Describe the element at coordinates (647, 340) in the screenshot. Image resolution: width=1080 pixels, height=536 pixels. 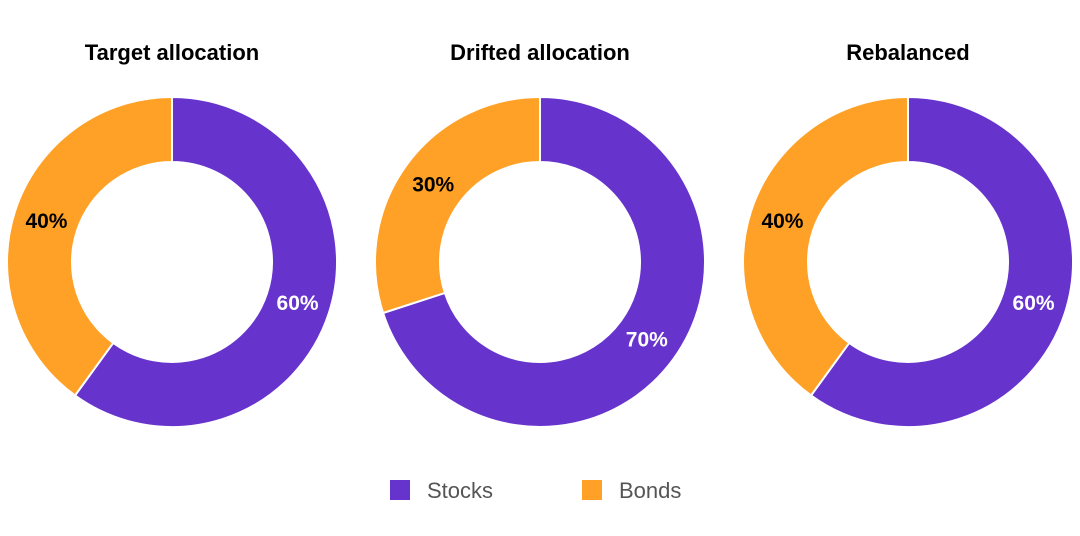
I see `data-label: 70%` at that location.